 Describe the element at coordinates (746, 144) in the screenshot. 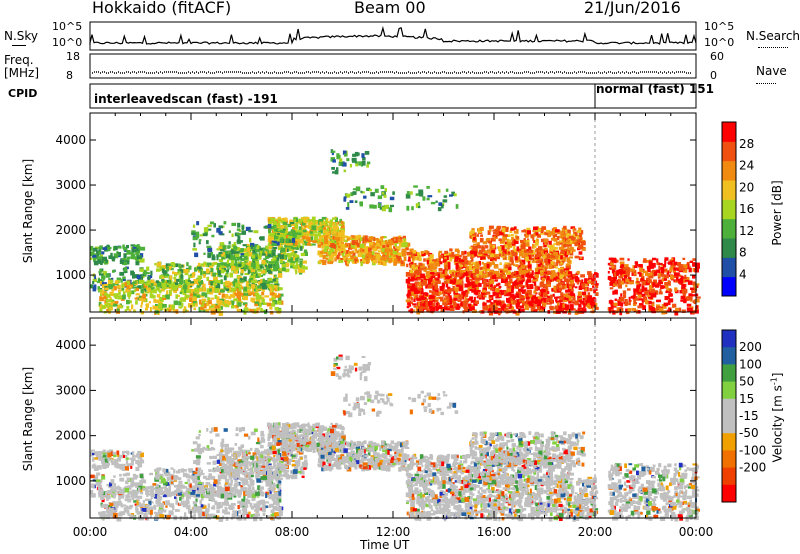

I see `power-colorbar-tick: 28` at that location.